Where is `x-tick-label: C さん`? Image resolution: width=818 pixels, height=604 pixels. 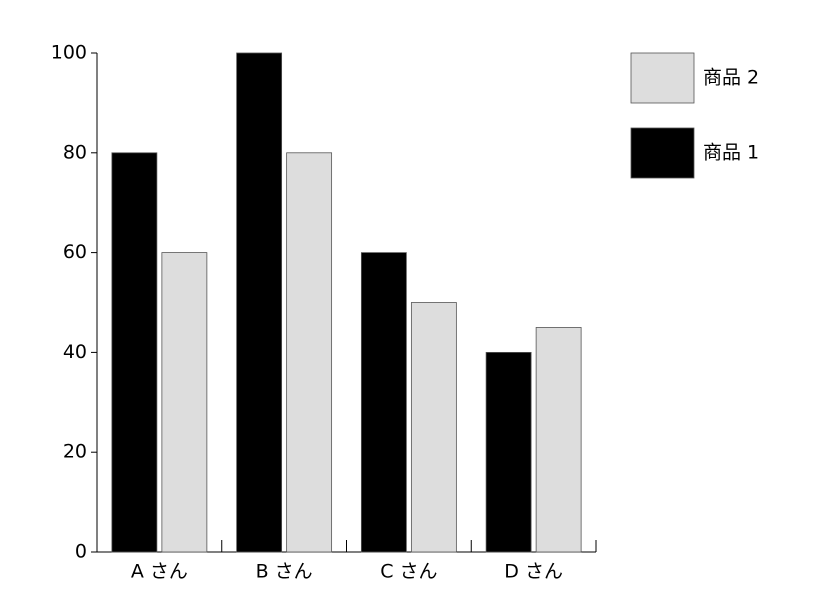
x-tick-label: C さん is located at coordinates (408, 572).